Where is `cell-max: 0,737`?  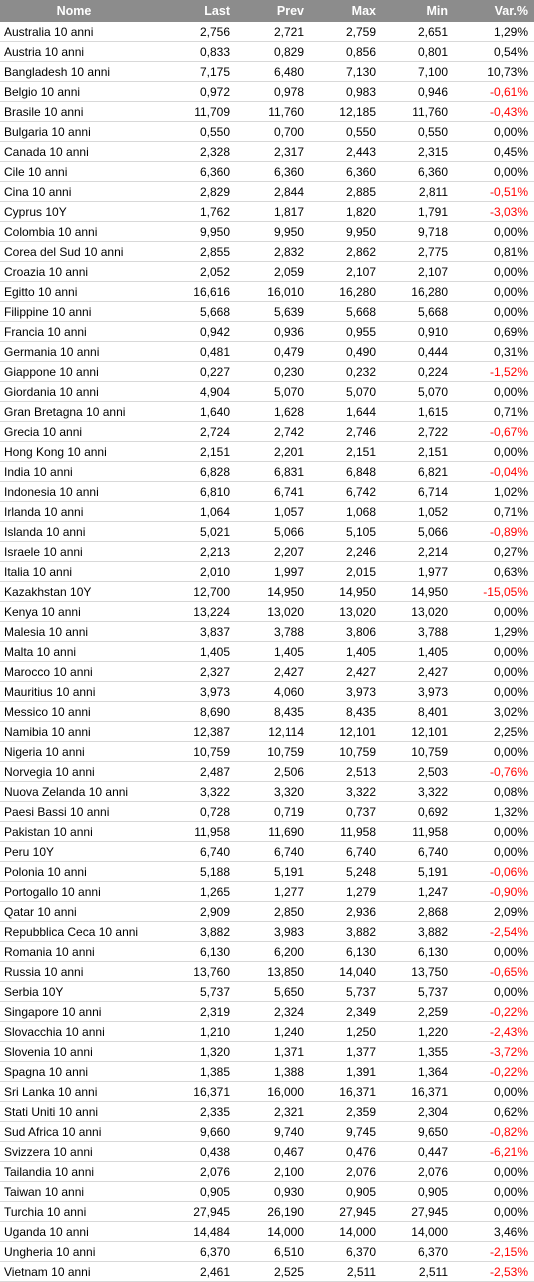 cell-max: 0,737 is located at coordinates (344, 811).